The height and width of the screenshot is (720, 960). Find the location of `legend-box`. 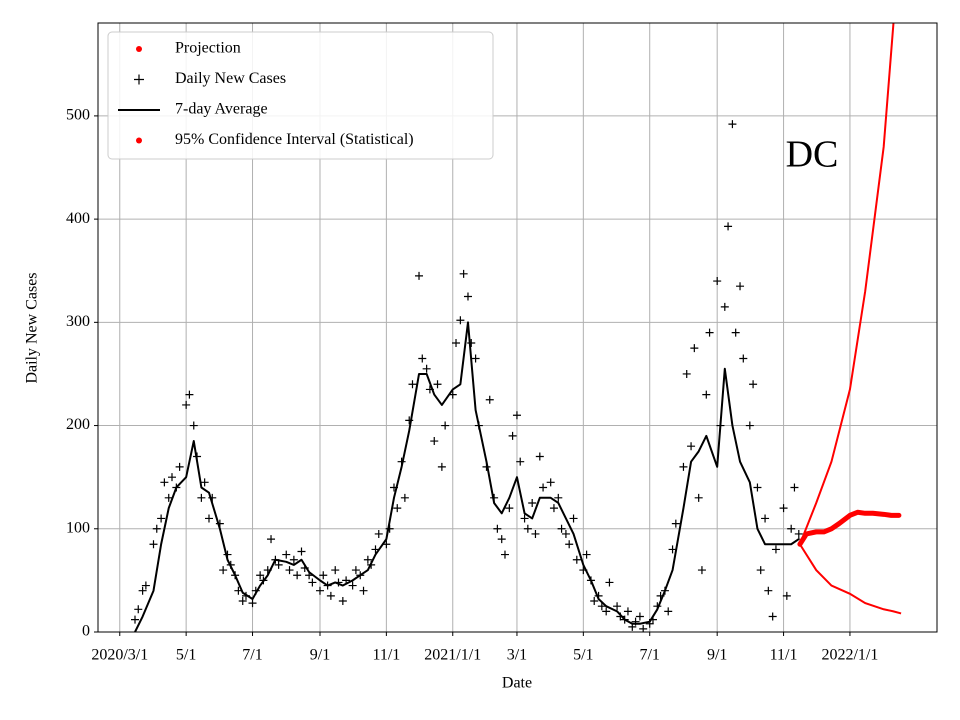

legend-box is located at coordinates (300, 95).